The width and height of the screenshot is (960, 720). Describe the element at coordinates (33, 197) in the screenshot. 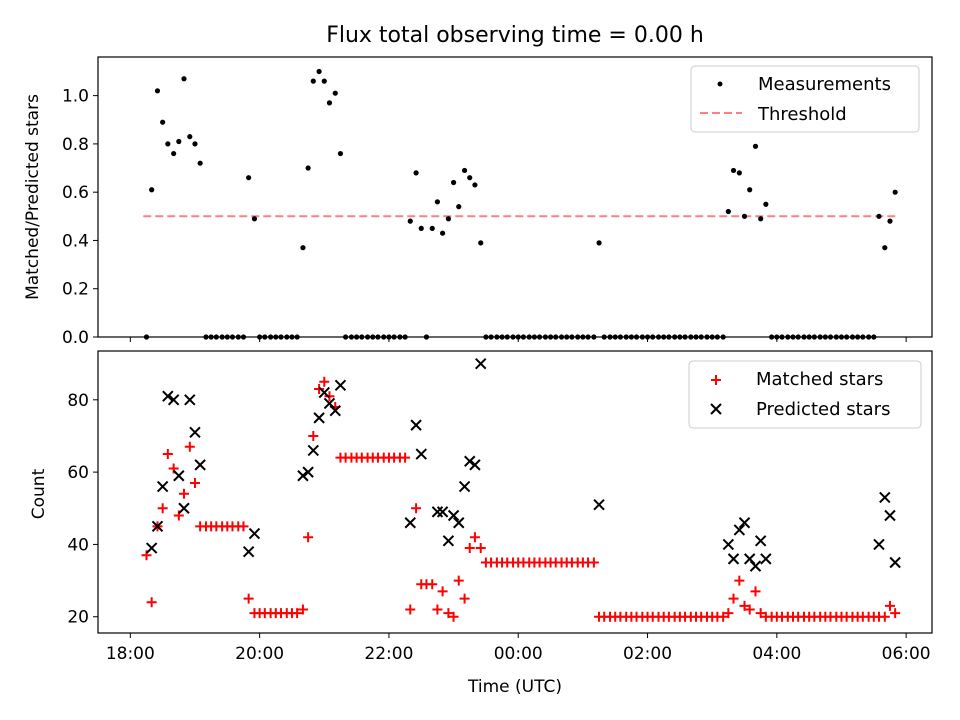

I see `top-ylabel: Matched/Predicted stars` at that location.